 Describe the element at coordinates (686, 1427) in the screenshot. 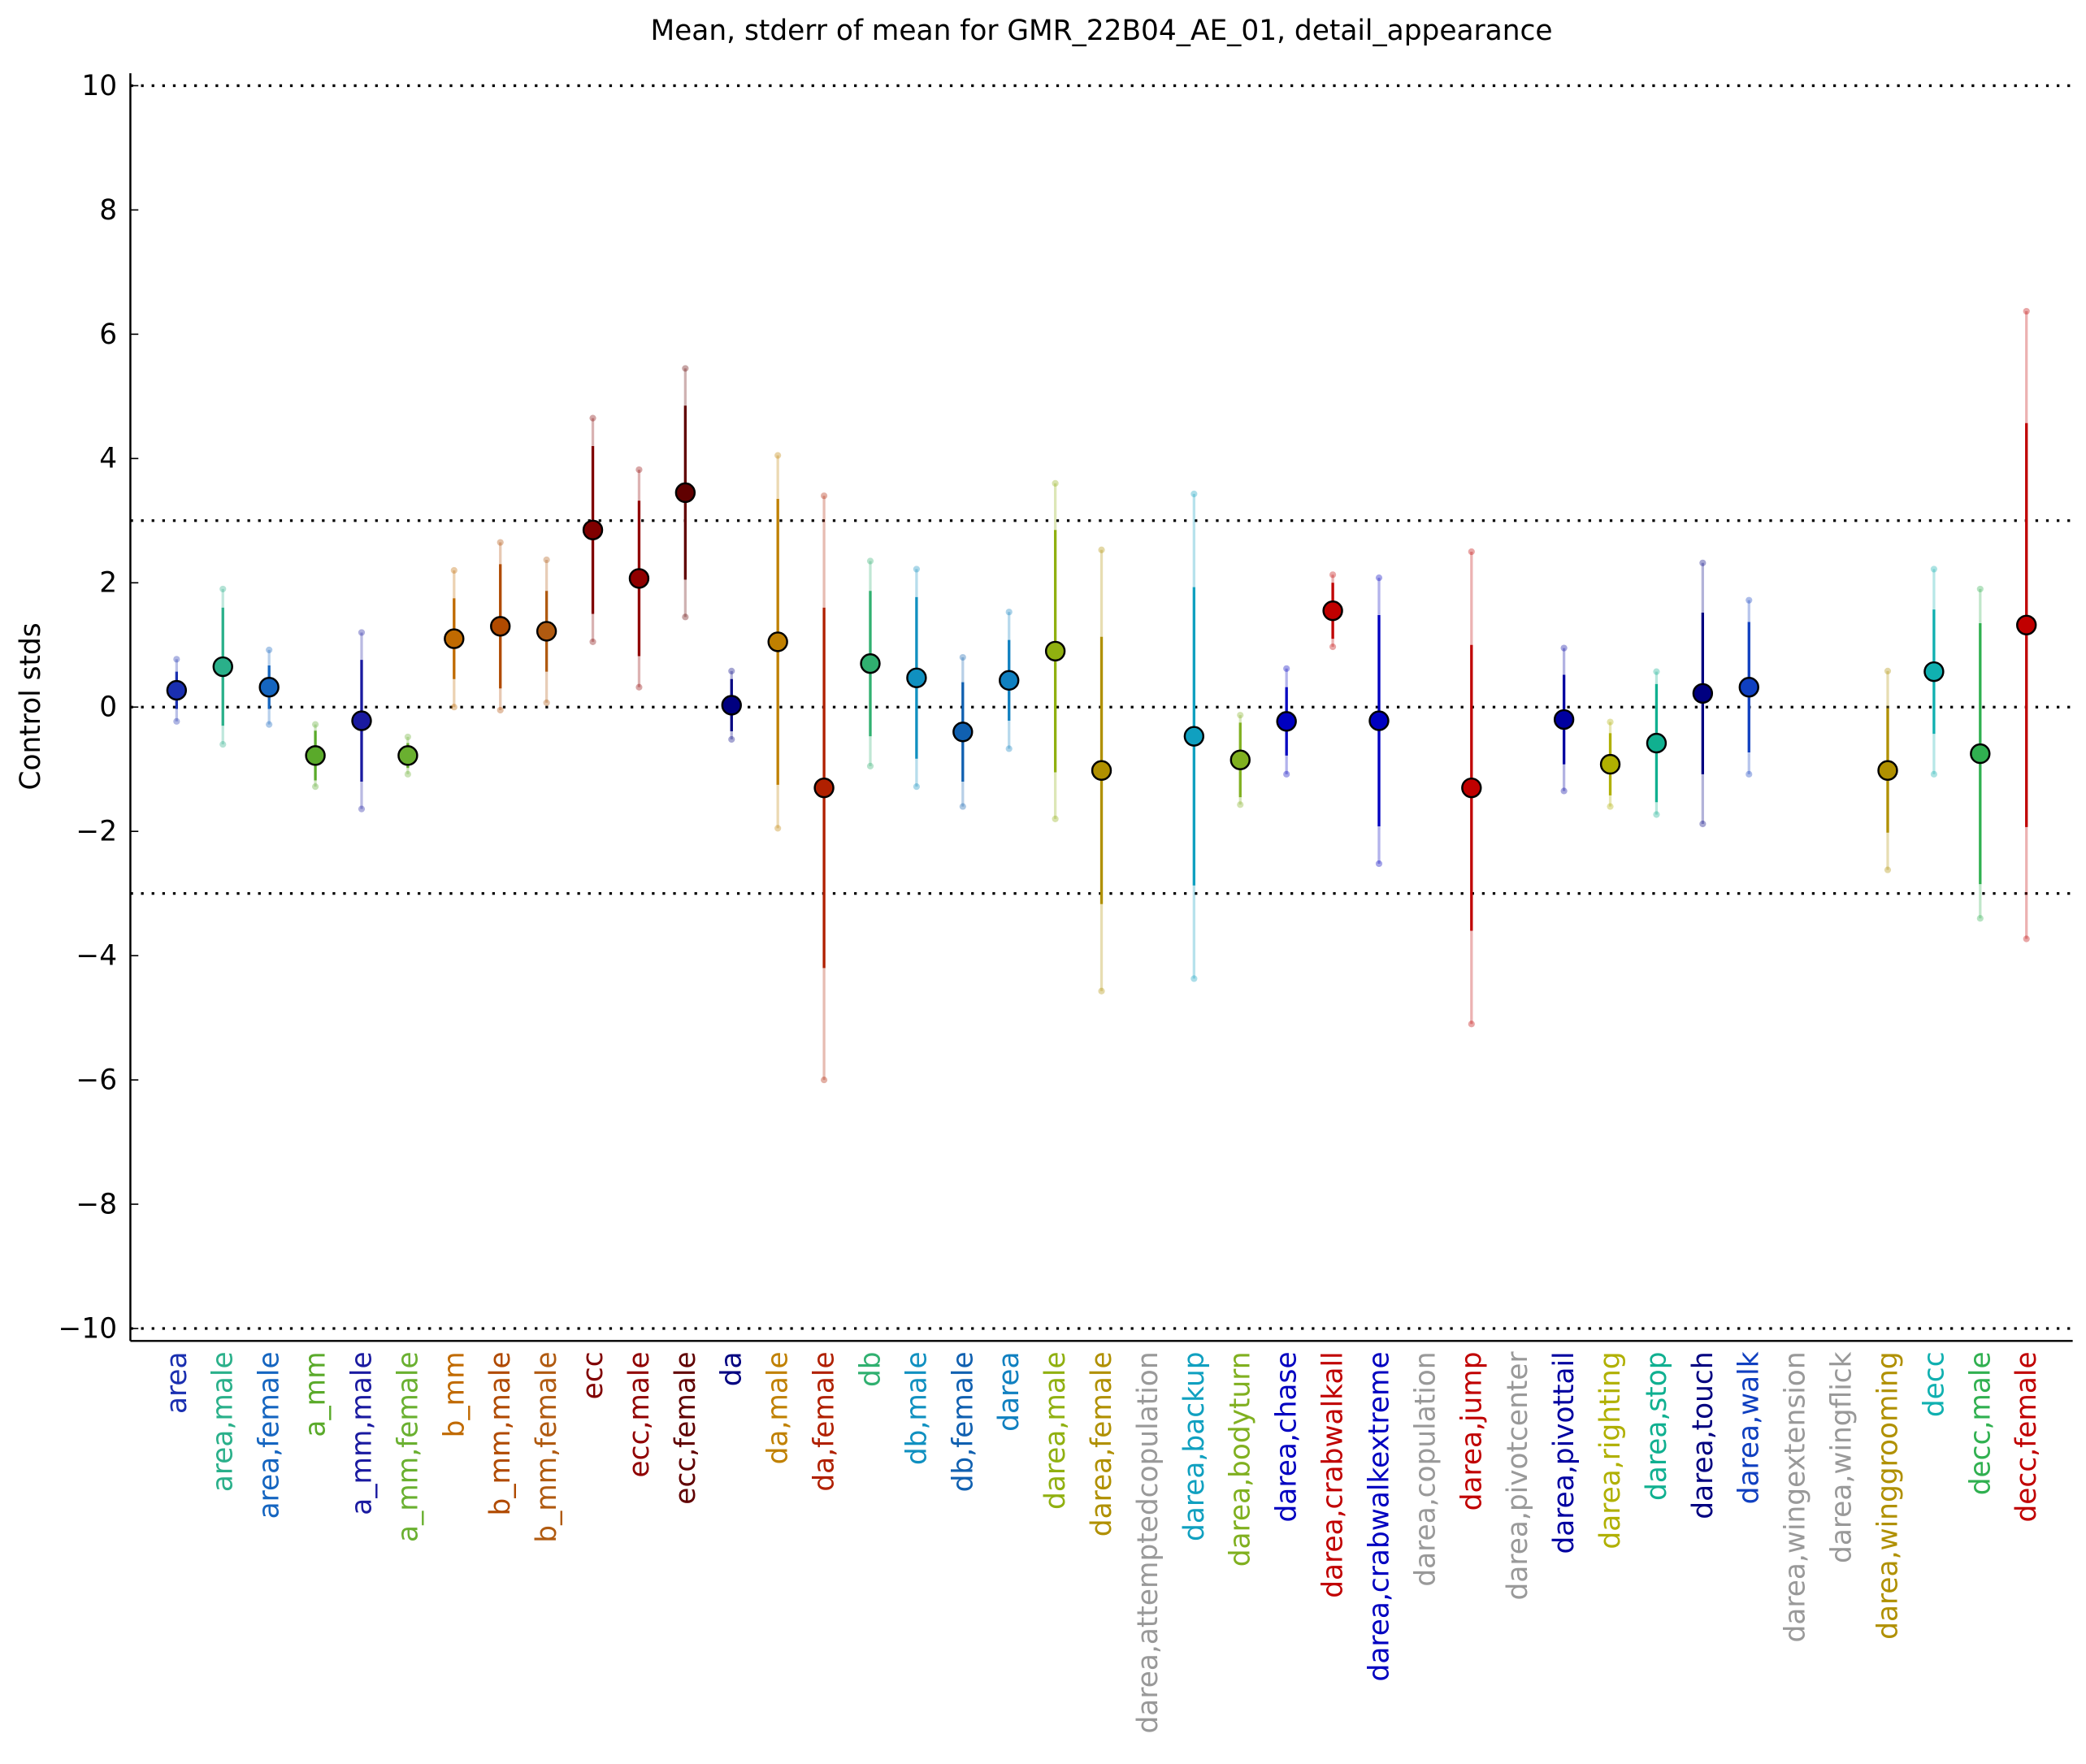

I see `x-tick-label: ecc,female` at that location.